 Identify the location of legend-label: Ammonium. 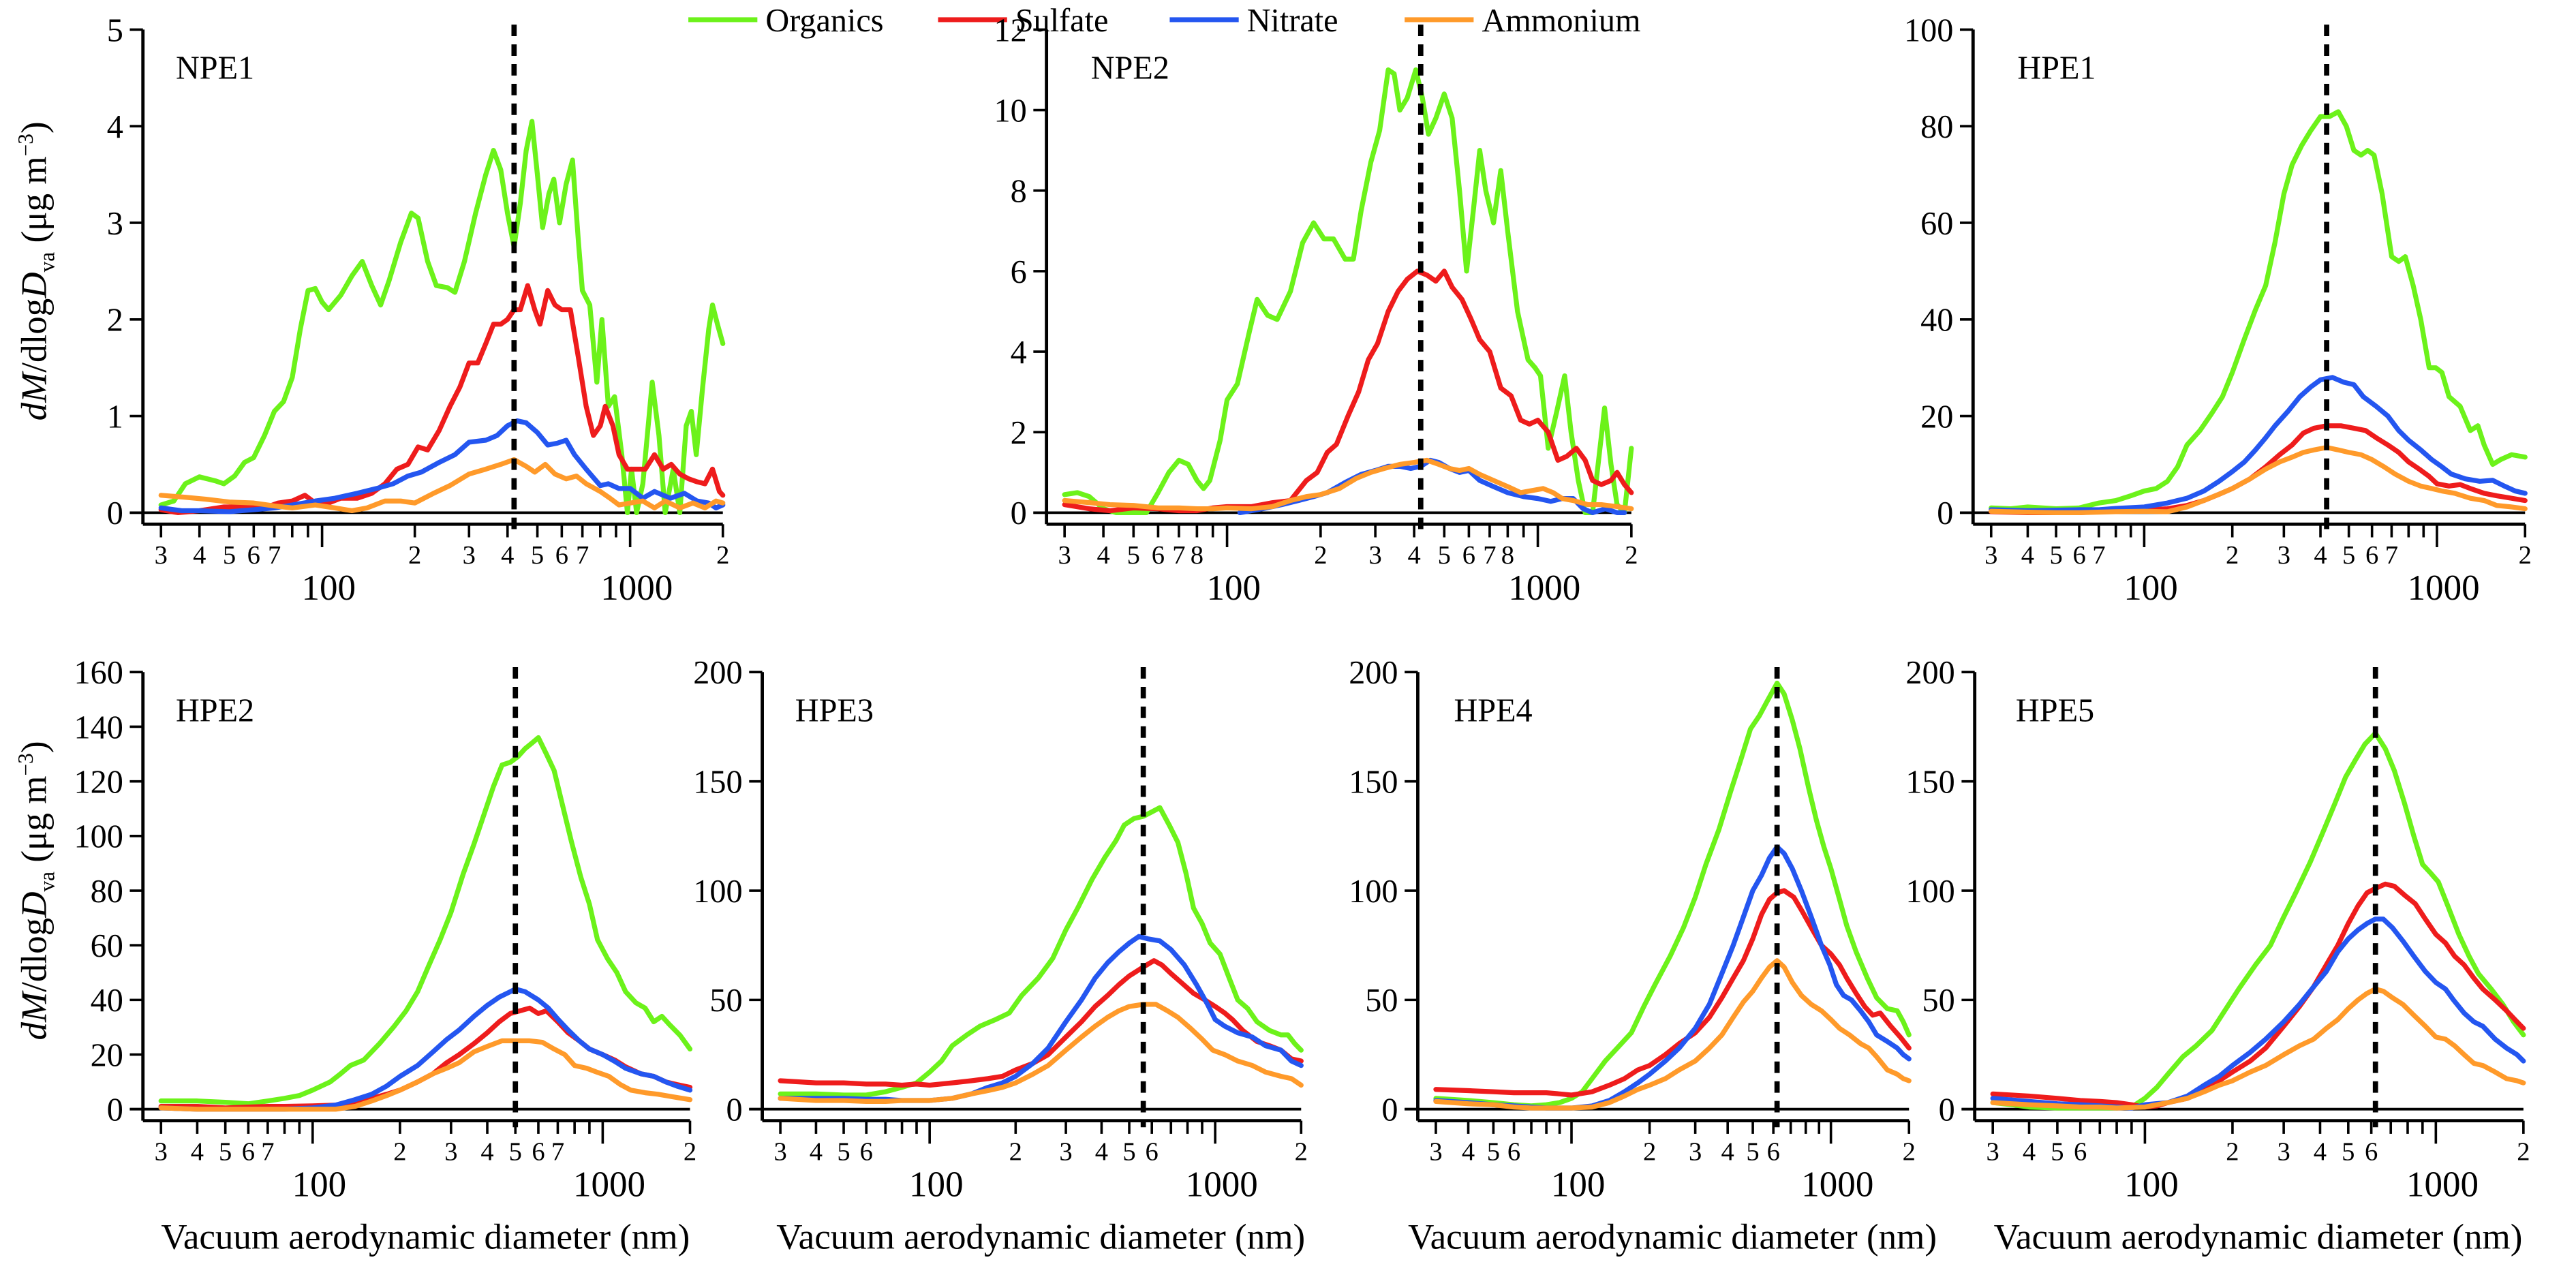
(1561, 21).